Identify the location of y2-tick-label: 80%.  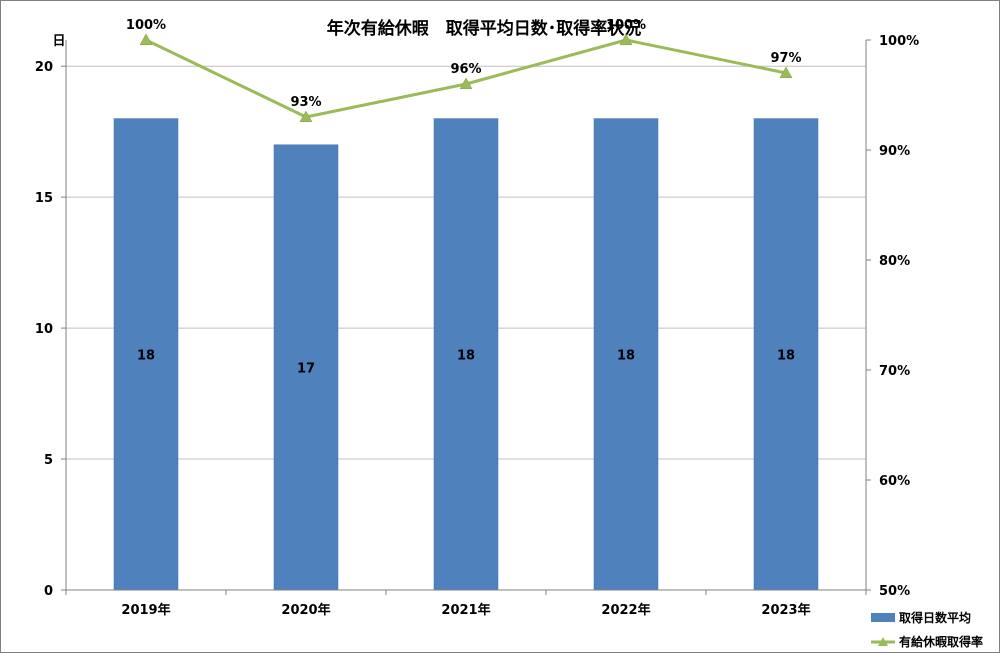
(894, 261).